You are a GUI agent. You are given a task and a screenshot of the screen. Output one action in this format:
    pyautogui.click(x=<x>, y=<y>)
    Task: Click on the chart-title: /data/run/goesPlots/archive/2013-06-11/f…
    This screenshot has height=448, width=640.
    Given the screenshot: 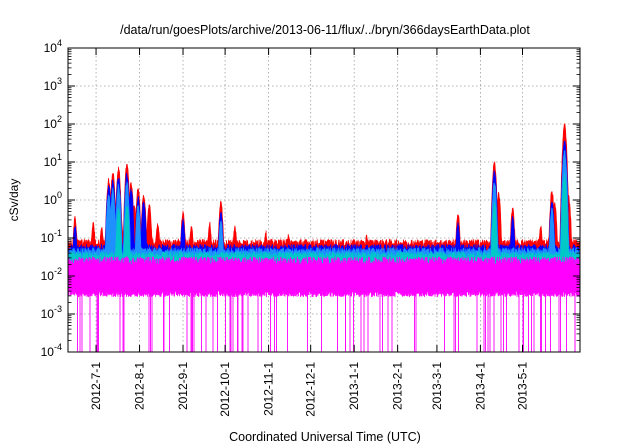 What is the action you would take?
    pyautogui.click(x=325, y=30)
    